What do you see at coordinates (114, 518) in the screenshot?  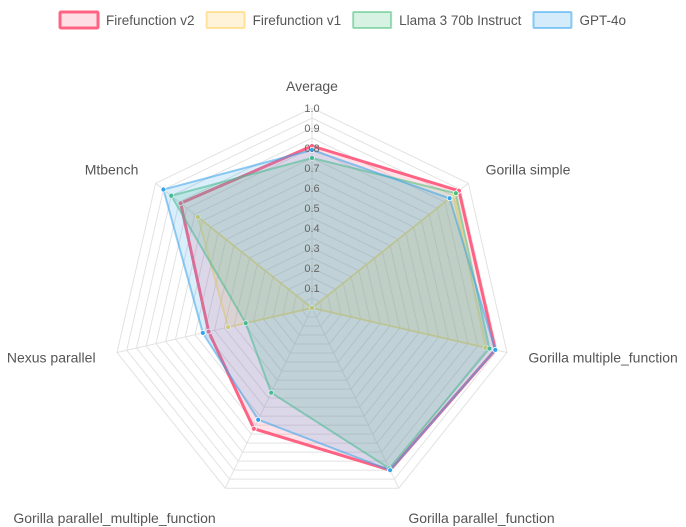 I see `axis-label-gorilla-parallel-multiple-function: Gorilla parallel_multiple_function` at bounding box center [114, 518].